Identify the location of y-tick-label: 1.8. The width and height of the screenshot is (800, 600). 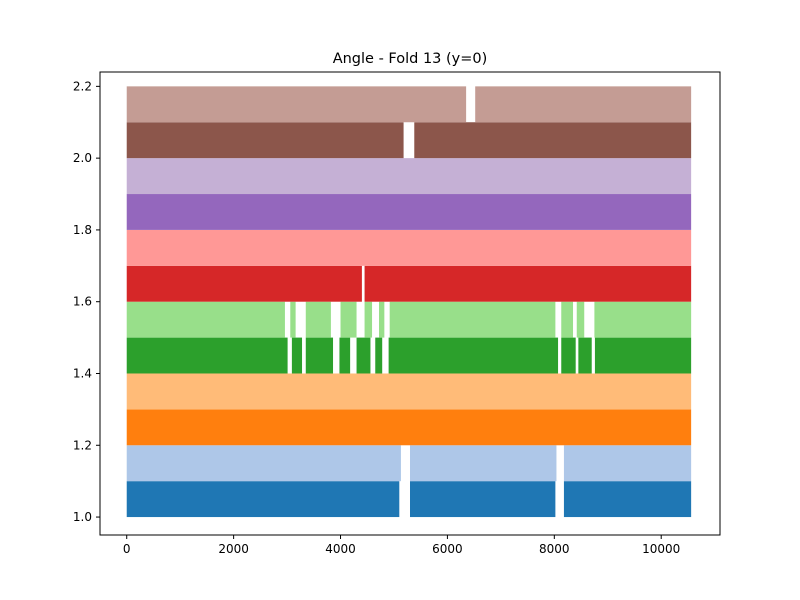
(82, 230).